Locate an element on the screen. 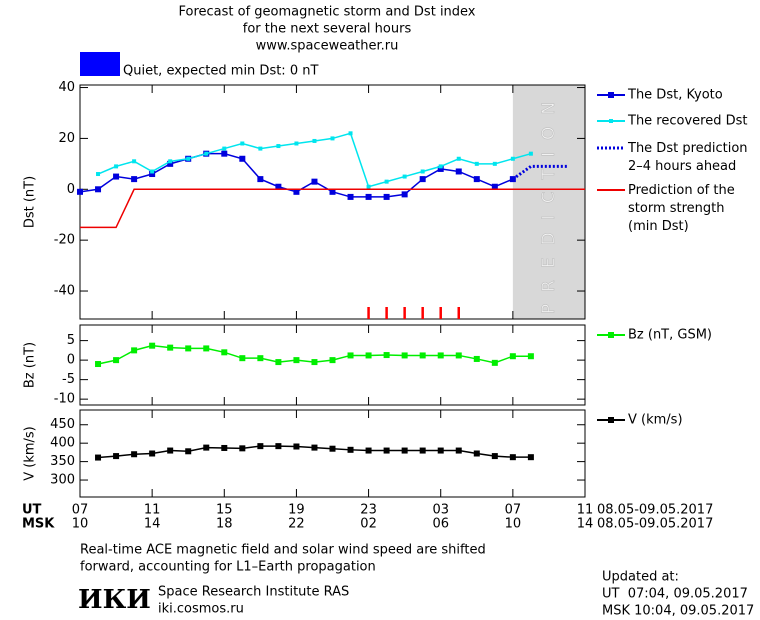  y-tick-label: 40 is located at coordinates (66, 87).